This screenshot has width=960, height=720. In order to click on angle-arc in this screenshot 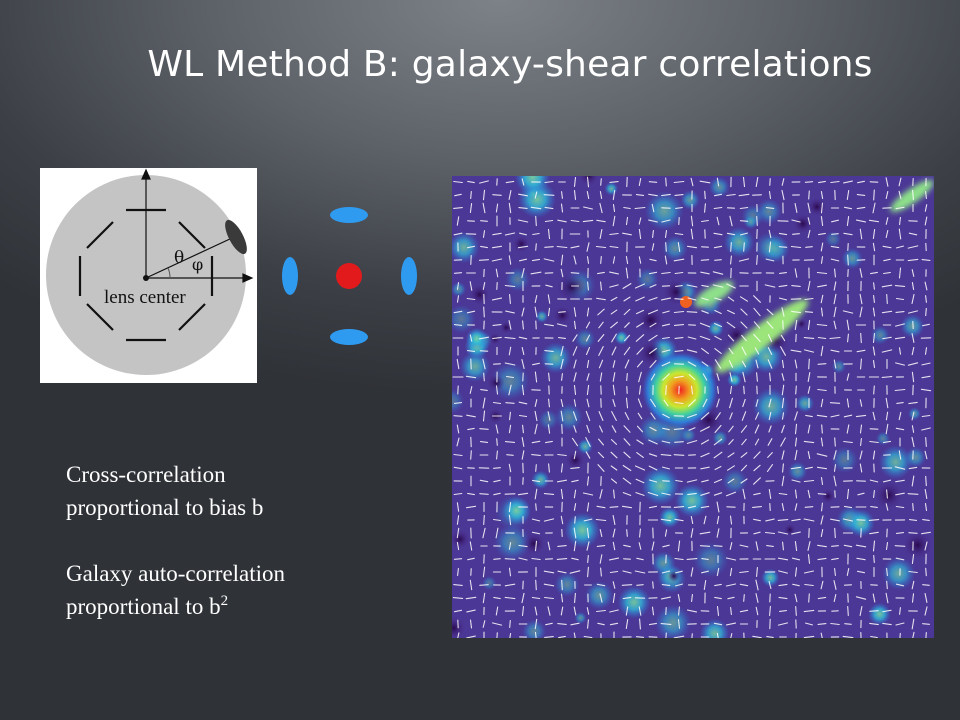, I will do `click(169, 273)`.